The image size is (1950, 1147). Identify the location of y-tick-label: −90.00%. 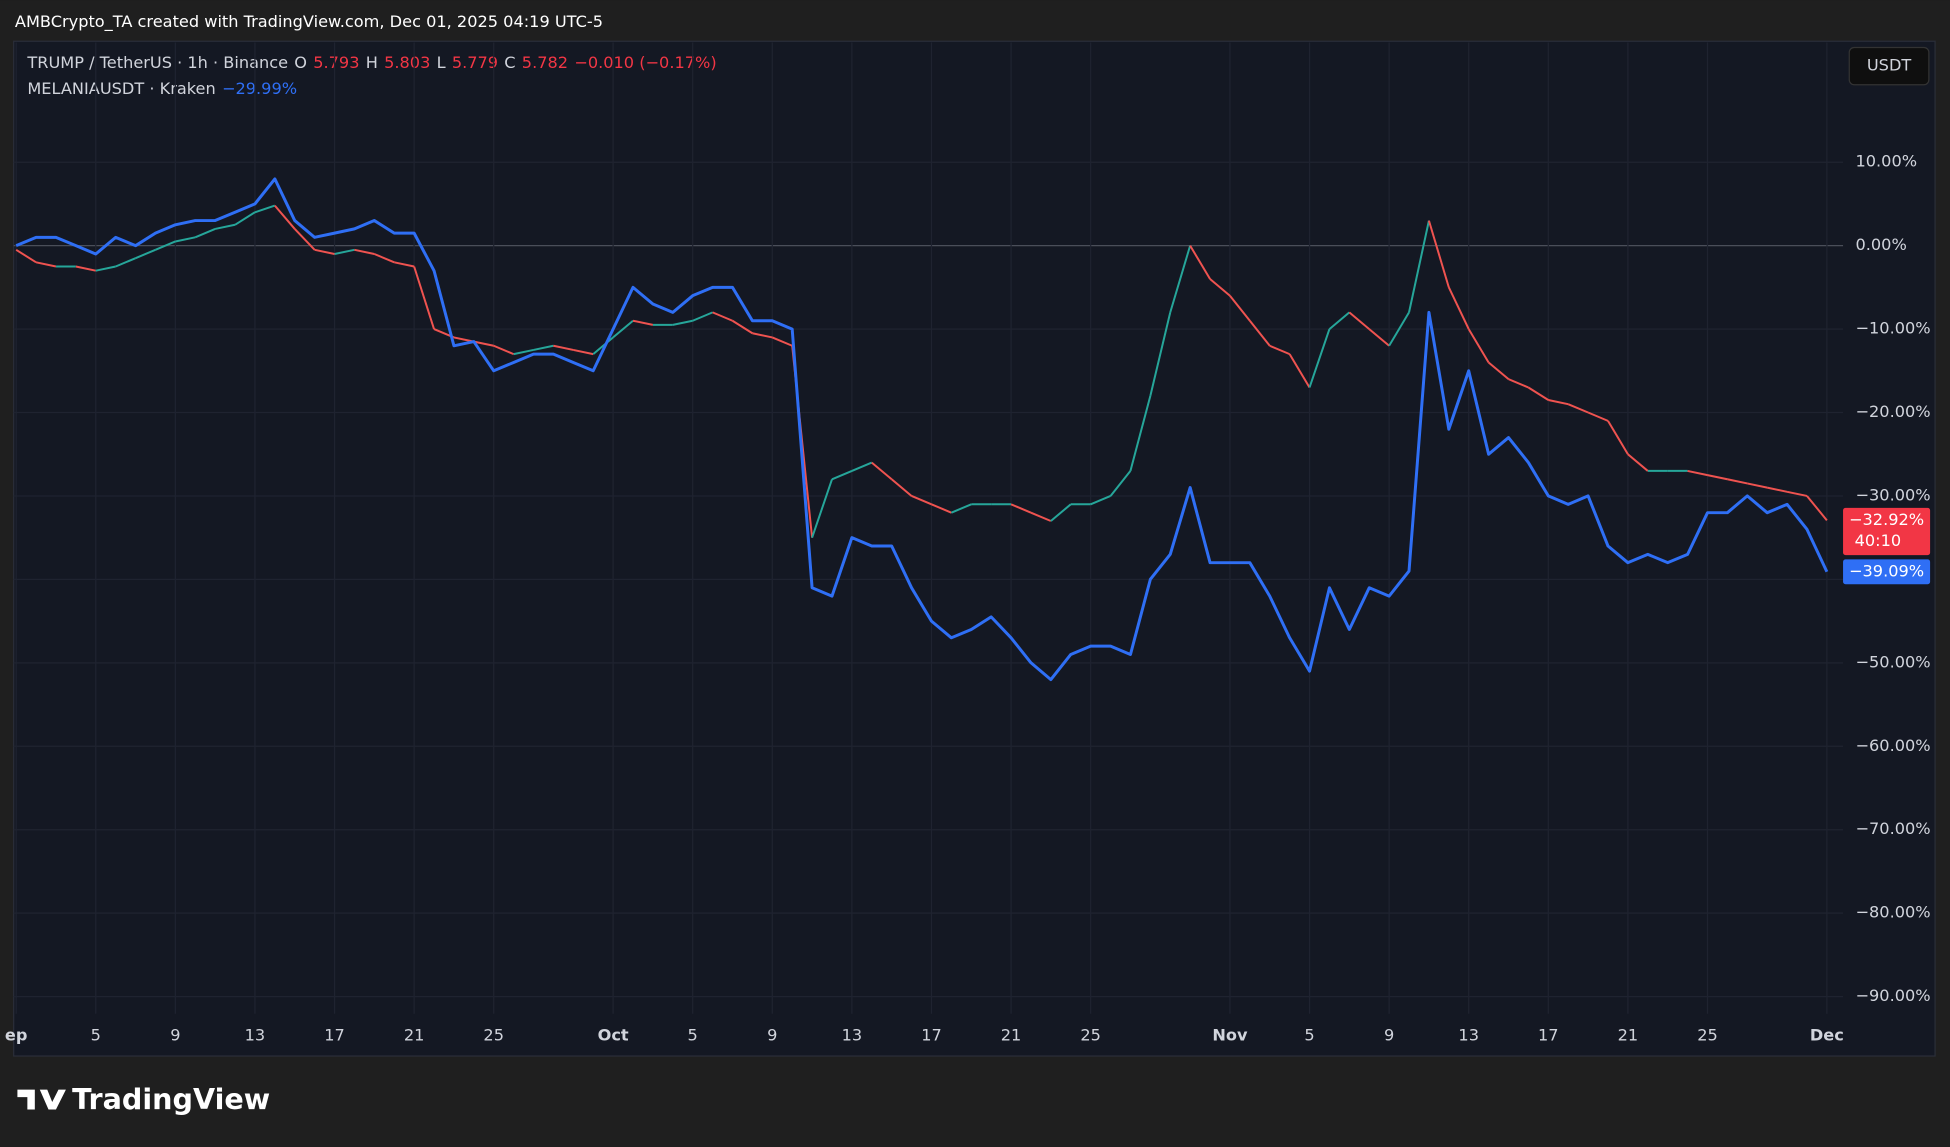
(1892, 995).